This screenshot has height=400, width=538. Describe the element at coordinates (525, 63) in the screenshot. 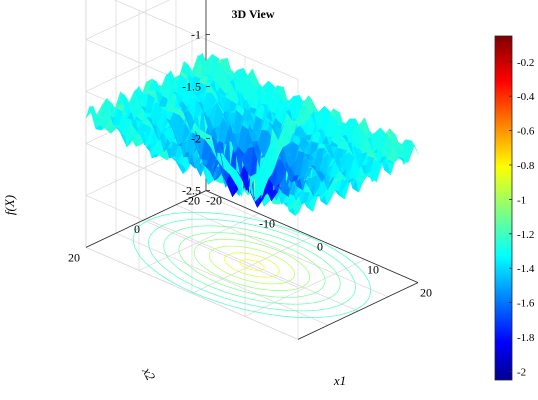

I see `colorbar-tick-label: -0.2` at that location.